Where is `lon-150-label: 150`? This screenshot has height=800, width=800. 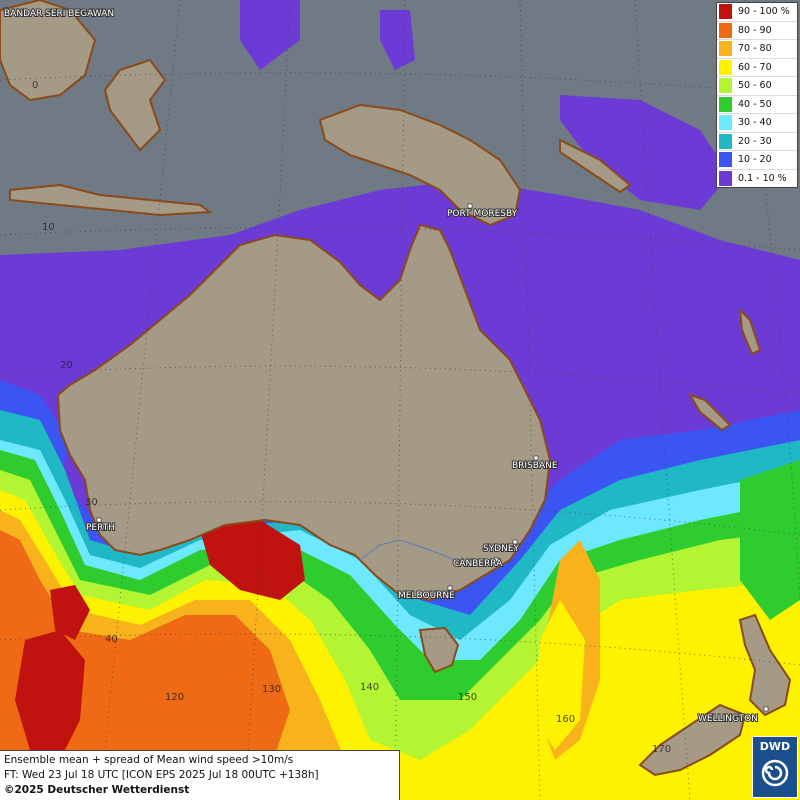
lon-150-label: 150 is located at coordinates (467, 697).